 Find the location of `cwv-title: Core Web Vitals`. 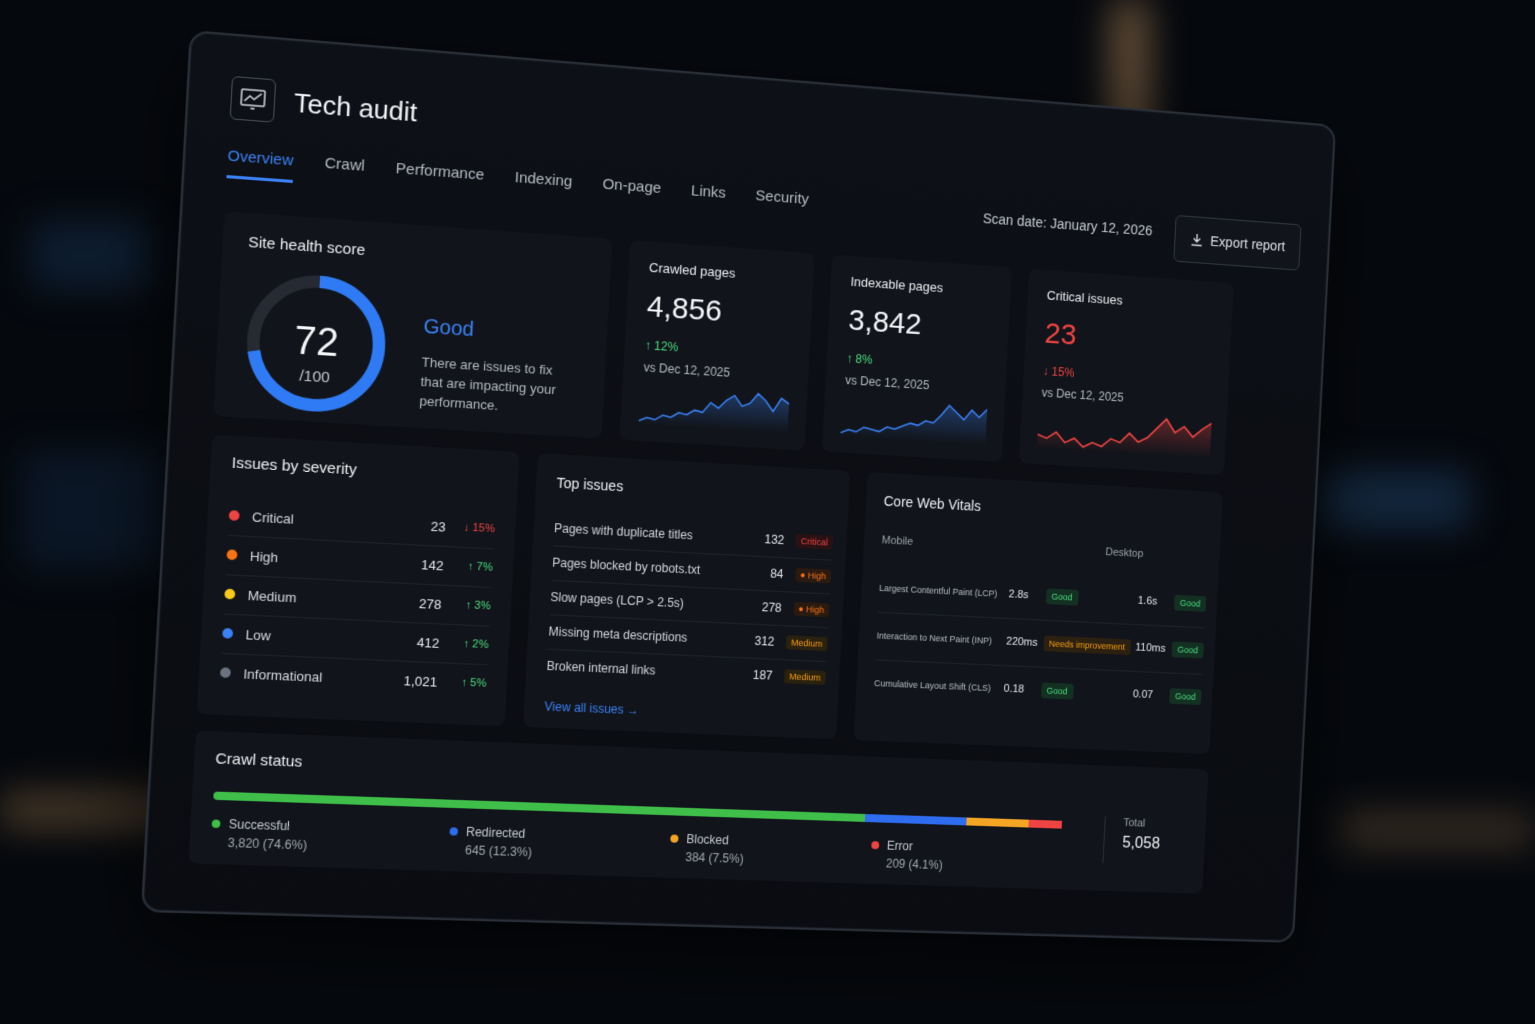

cwv-title: Core Web Vitals is located at coordinates (932, 503).